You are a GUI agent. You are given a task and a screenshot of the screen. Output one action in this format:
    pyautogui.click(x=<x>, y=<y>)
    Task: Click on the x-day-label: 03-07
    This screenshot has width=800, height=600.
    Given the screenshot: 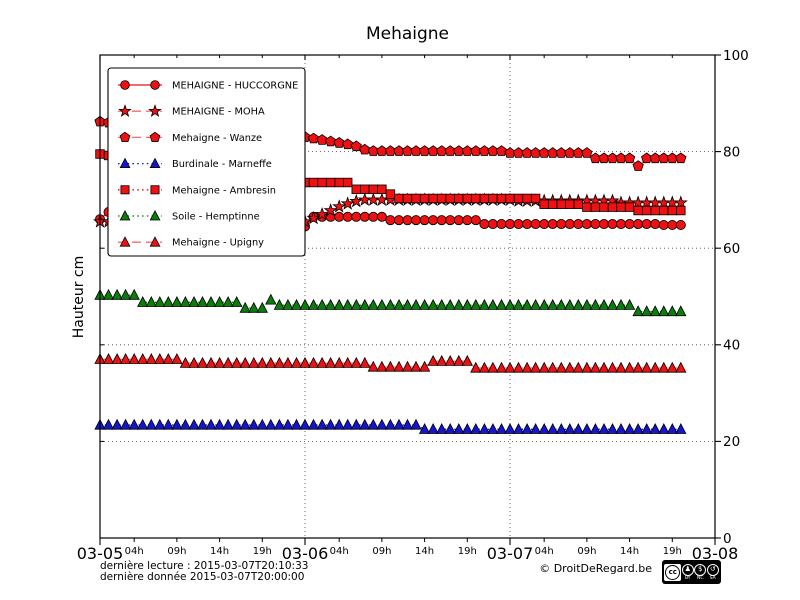 What is the action you would take?
    pyautogui.click(x=510, y=553)
    